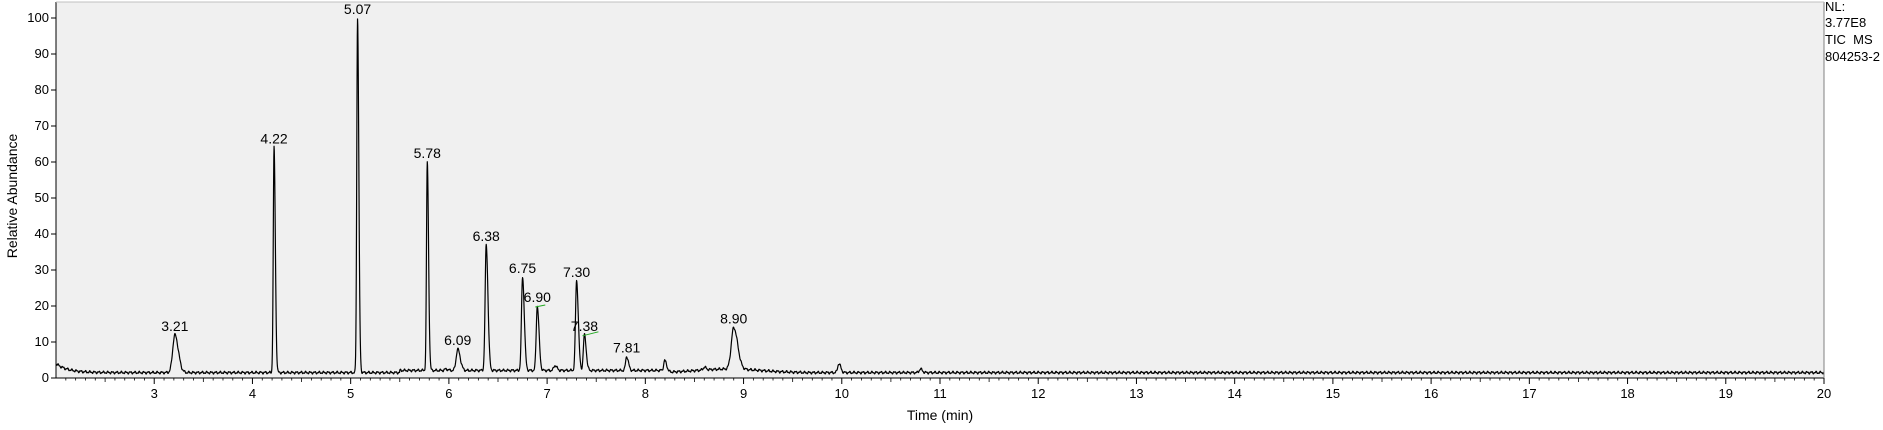 The height and width of the screenshot is (430, 1883). What do you see at coordinates (1038, 393) in the screenshot?
I see `x-tick-label: 12` at bounding box center [1038, 393].